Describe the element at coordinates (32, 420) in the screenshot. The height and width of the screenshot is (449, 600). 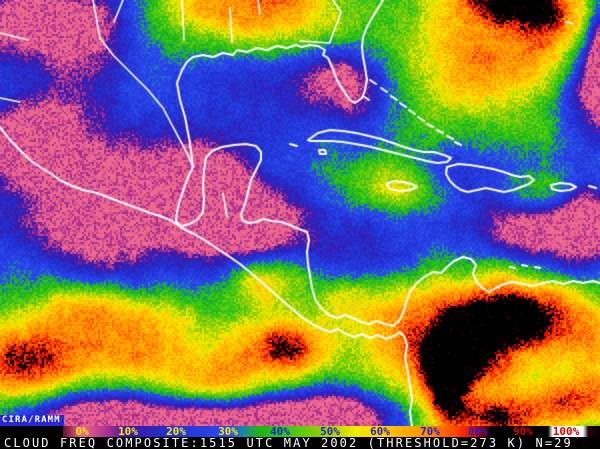
I see `credit-badge: CIRA/RAMM` at that location.